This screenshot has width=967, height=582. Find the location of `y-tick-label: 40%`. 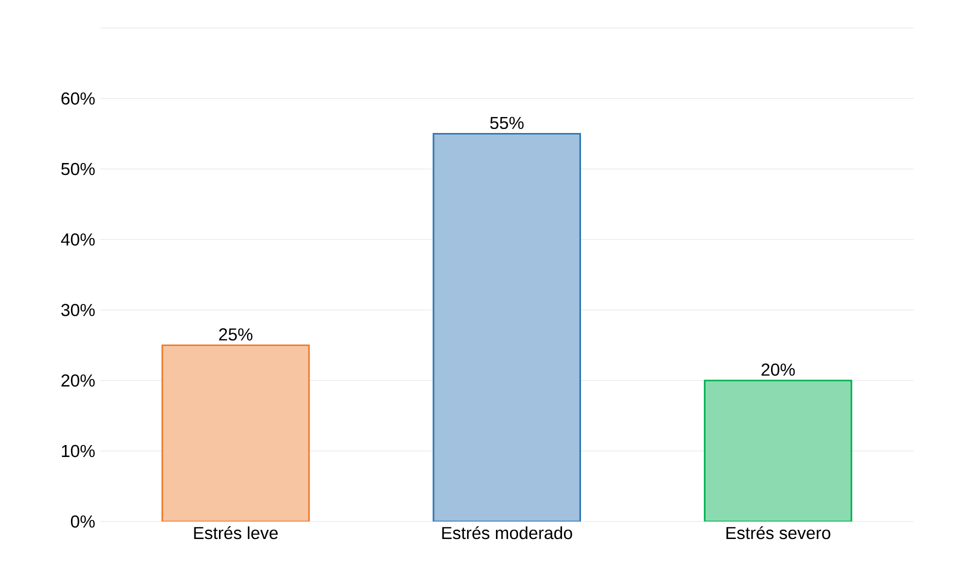

y-tick-label: 40% is located at coordinates (78, 240).